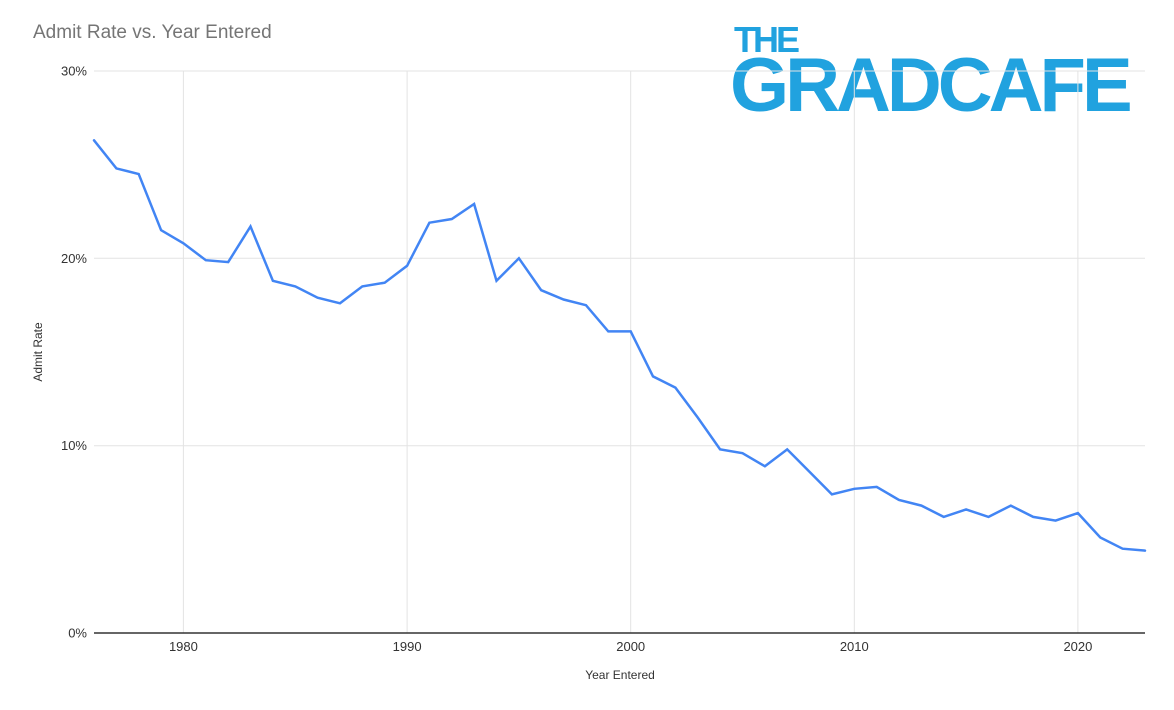  Describe the element at coordinates (152, 32) in the screenshot. I see `chart-title: Admit Rate vs. Year Entered` at that location.